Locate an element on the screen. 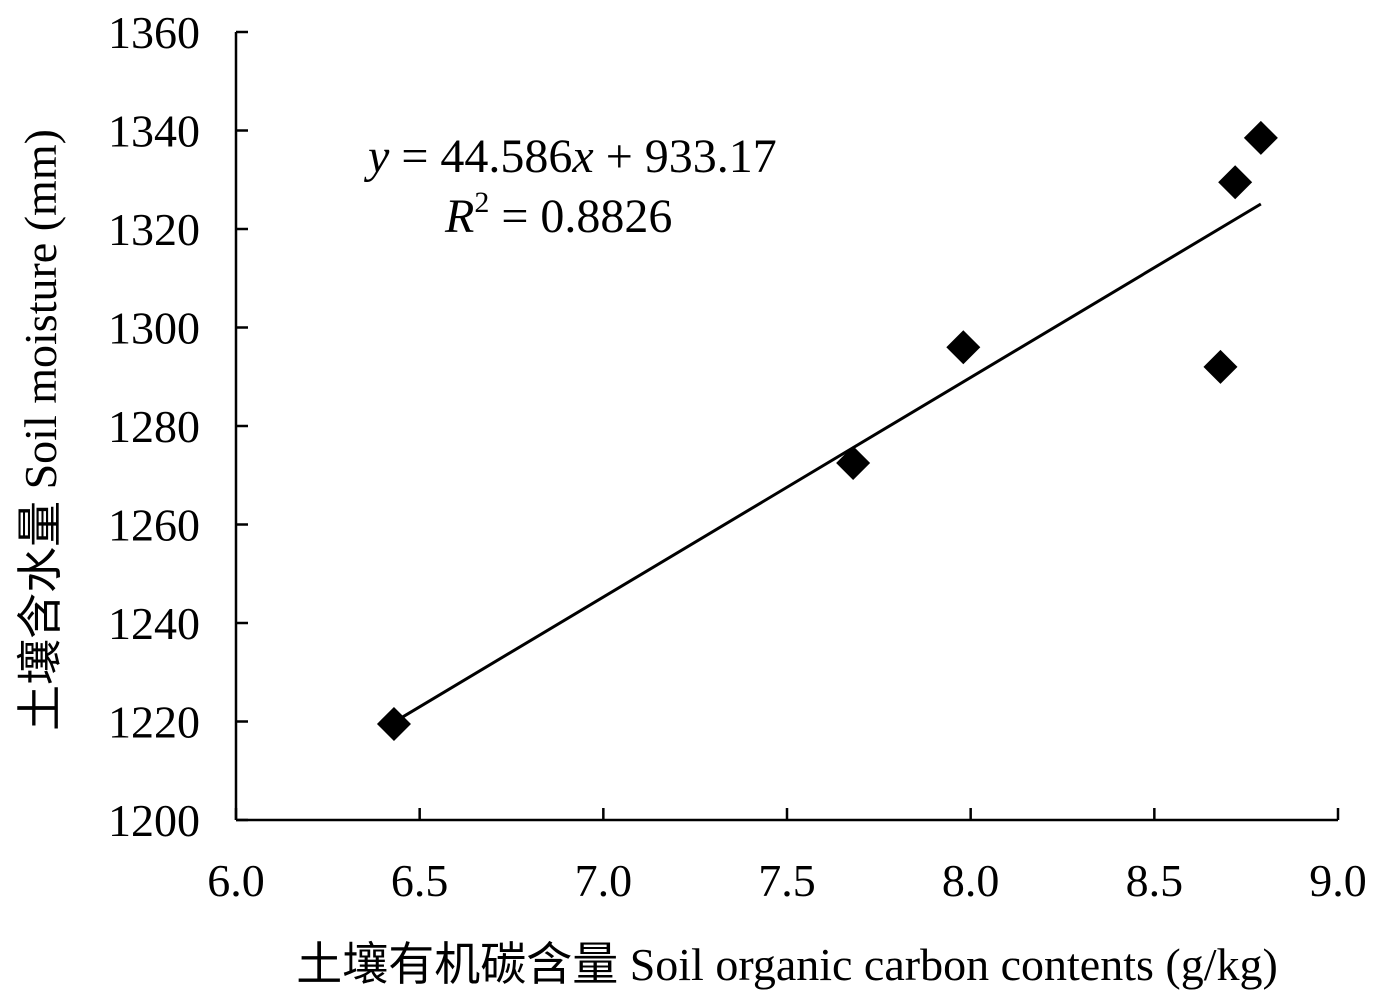 The height and width of the screenshot is (998, 1378). equation-tail: + 933.17 is located at coordinates (685, 156).